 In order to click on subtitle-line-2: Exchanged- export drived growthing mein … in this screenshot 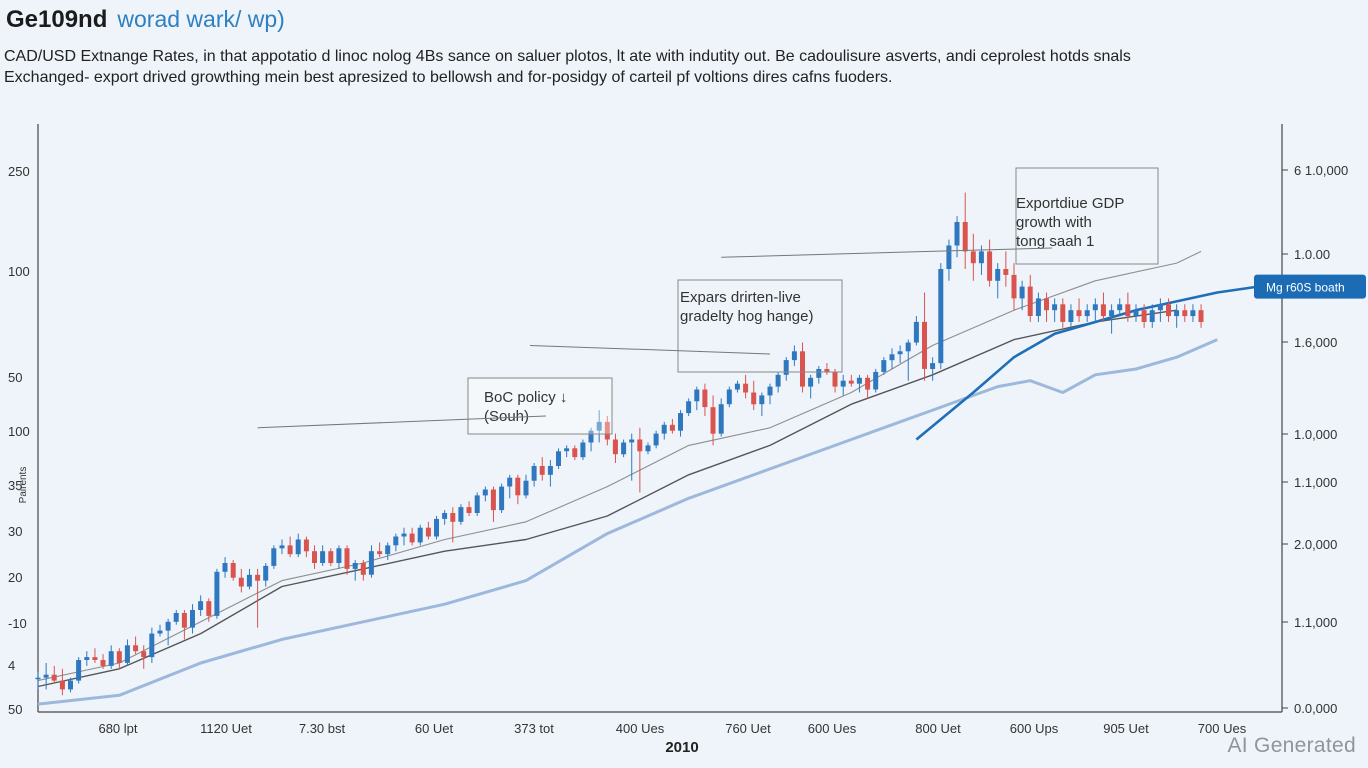, I will do `click(448, 77)`.